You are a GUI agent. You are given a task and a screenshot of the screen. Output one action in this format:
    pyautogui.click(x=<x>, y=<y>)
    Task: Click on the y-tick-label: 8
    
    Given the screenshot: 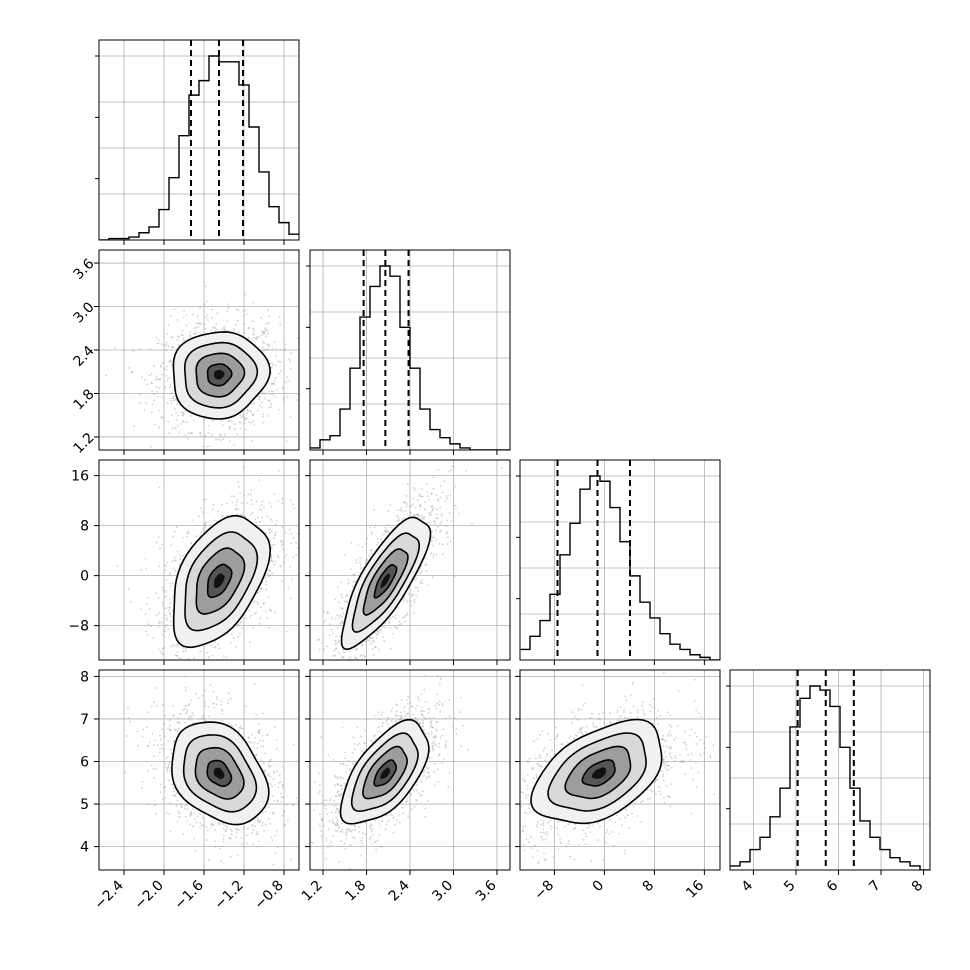 What is the action you would take?
    pyautogui.click(x=84, y=527)
    